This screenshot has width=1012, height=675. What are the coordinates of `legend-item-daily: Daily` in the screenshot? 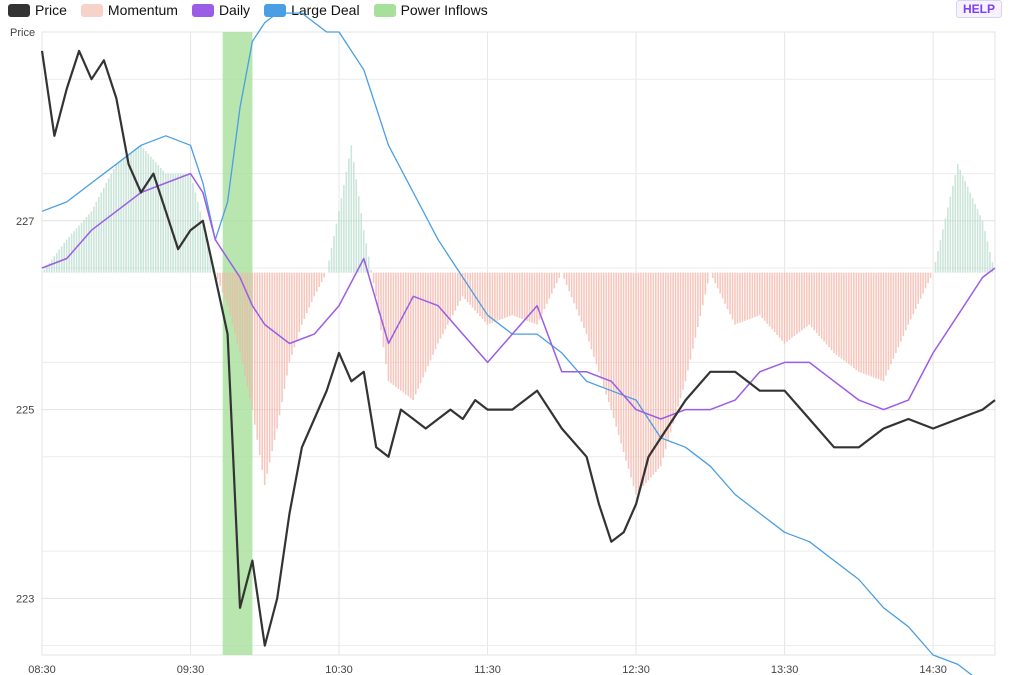 It's located at (220, 10).